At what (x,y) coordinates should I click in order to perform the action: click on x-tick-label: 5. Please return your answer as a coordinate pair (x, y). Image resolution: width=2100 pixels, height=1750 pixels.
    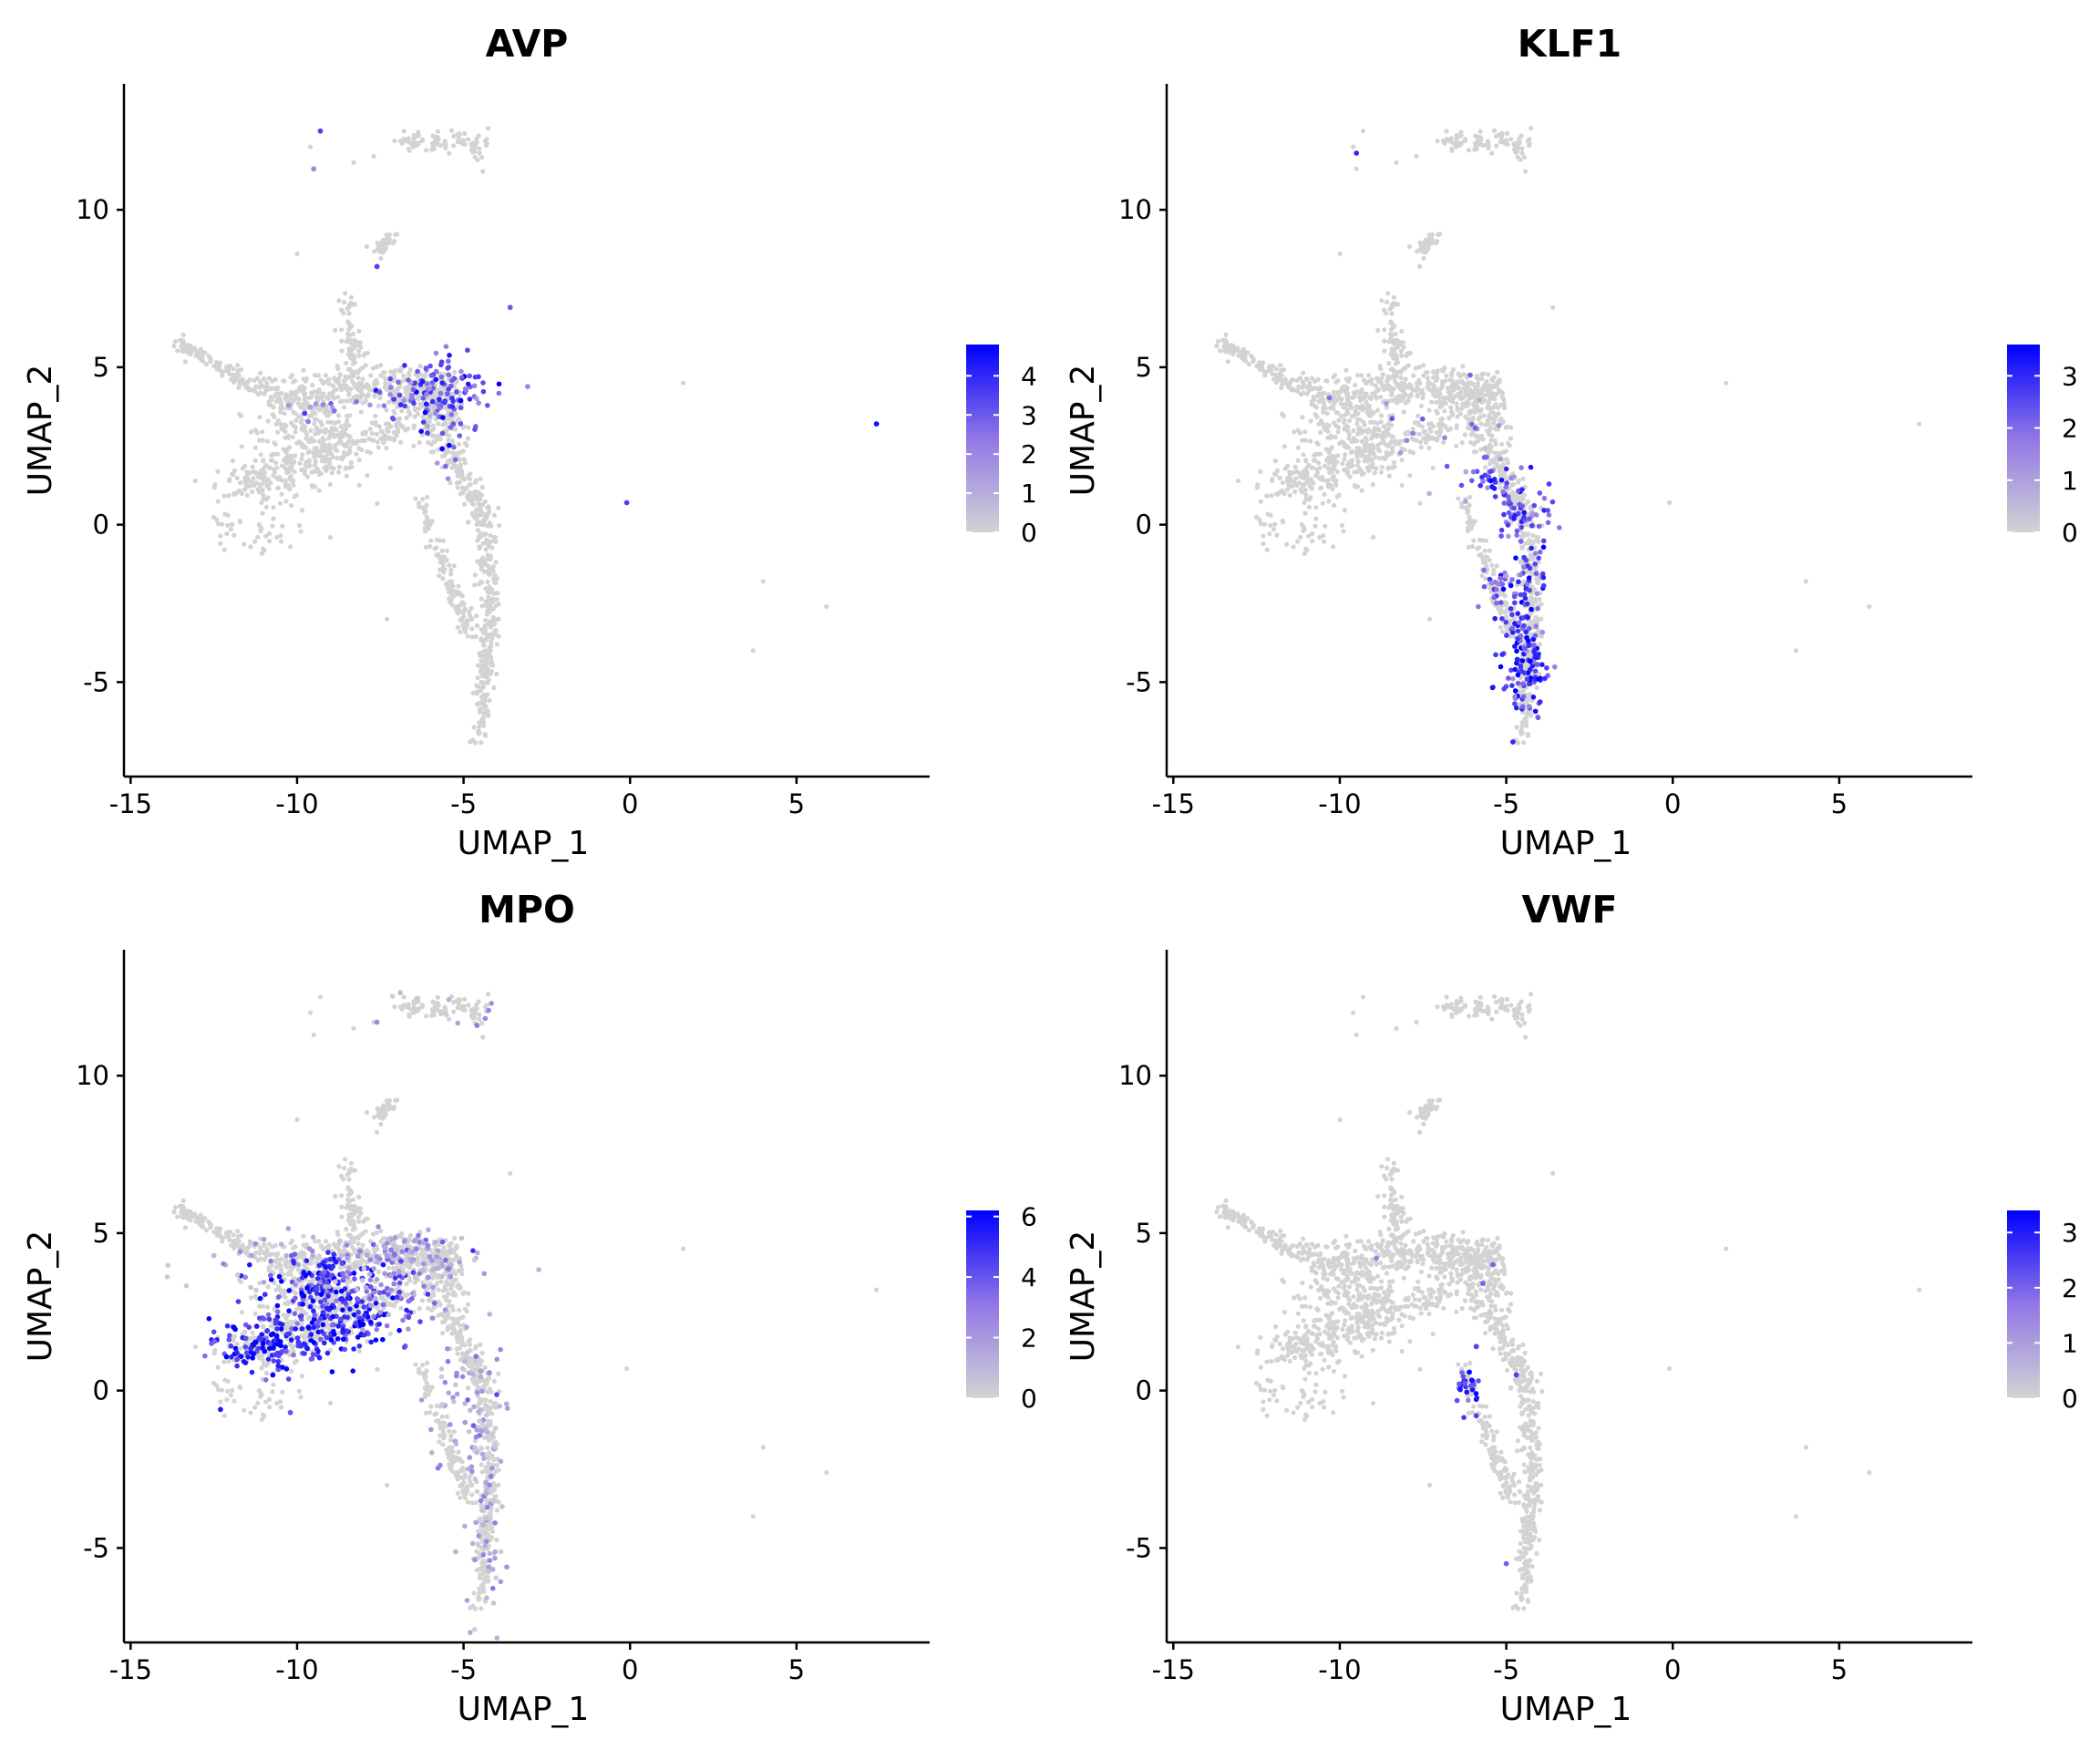
    Looking at the image, I should click on (797, 804).